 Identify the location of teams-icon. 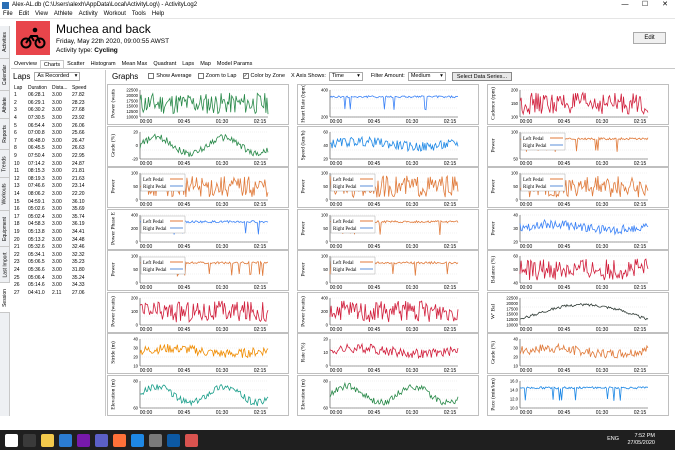
(101, 440).